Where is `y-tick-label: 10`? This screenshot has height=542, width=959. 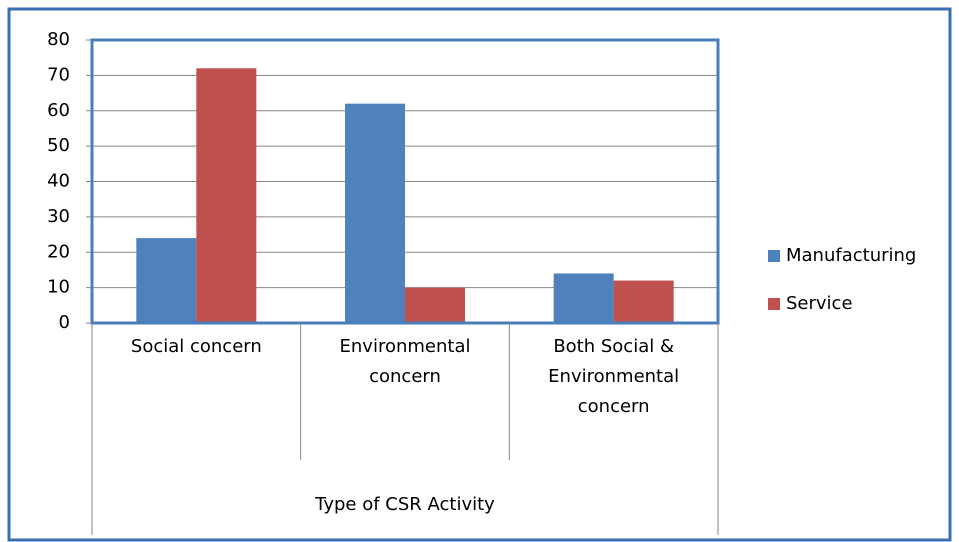
y-tick-label: 10 is located at coordinates (58, 287).